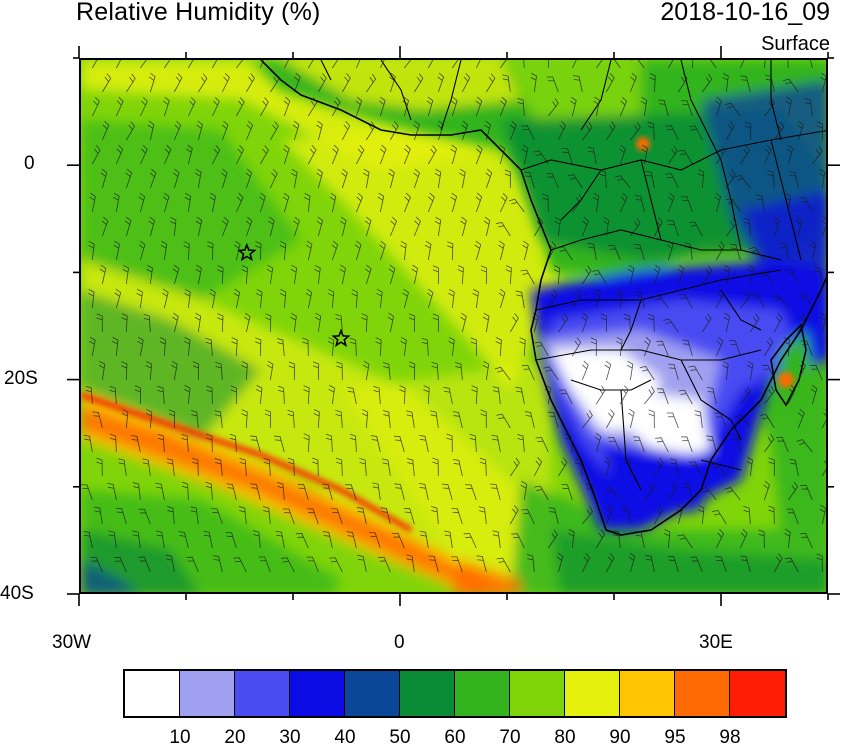 This screenshot has width=850, height=750. I want to click on colorbar, so click(455, 693).